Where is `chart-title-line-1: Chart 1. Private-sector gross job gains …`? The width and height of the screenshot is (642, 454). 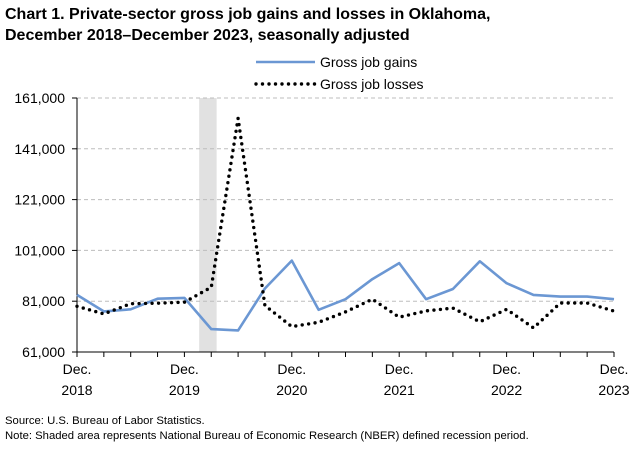 chart-title-line-1: Chart 1. Private-sector gross job gains … is located at coordinates (248, 14).